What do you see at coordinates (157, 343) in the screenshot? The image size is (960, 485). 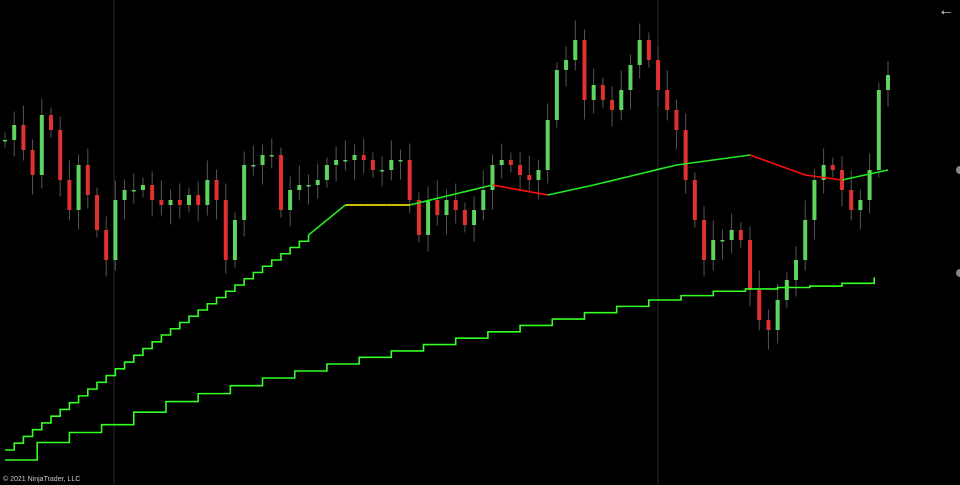 I see `upper-step-line` at bounding box center [157, 343].